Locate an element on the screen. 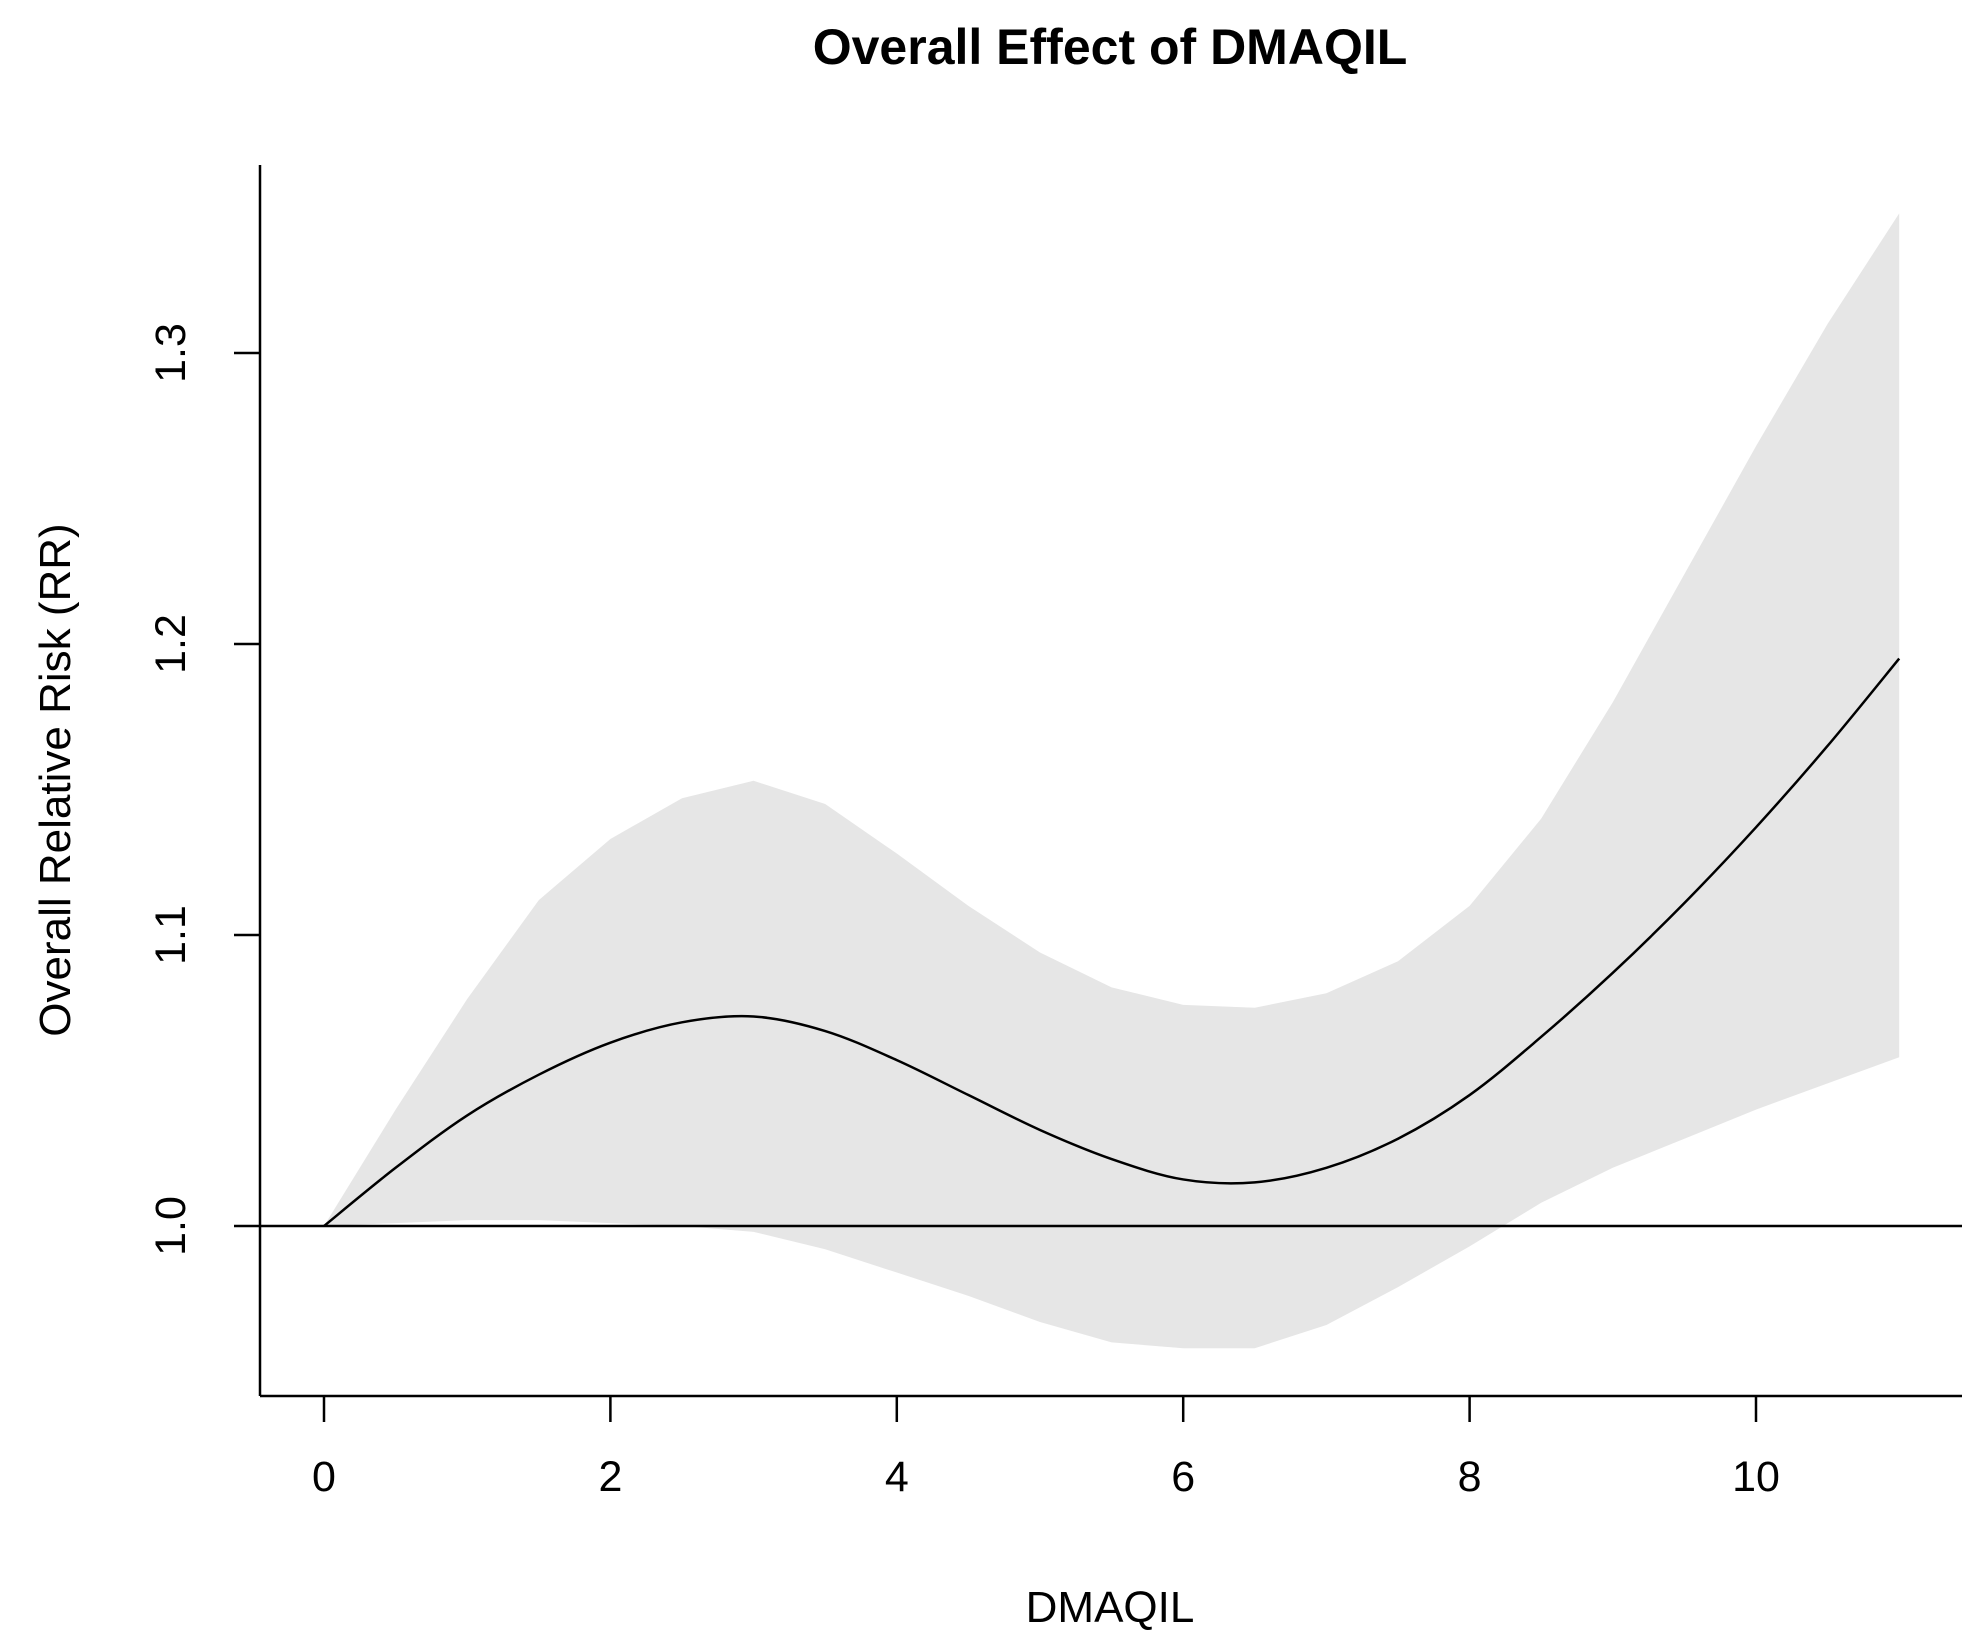  x-axis-ticks: 0 2 4 6 8 10 is located at coordinates (1046, 1448).